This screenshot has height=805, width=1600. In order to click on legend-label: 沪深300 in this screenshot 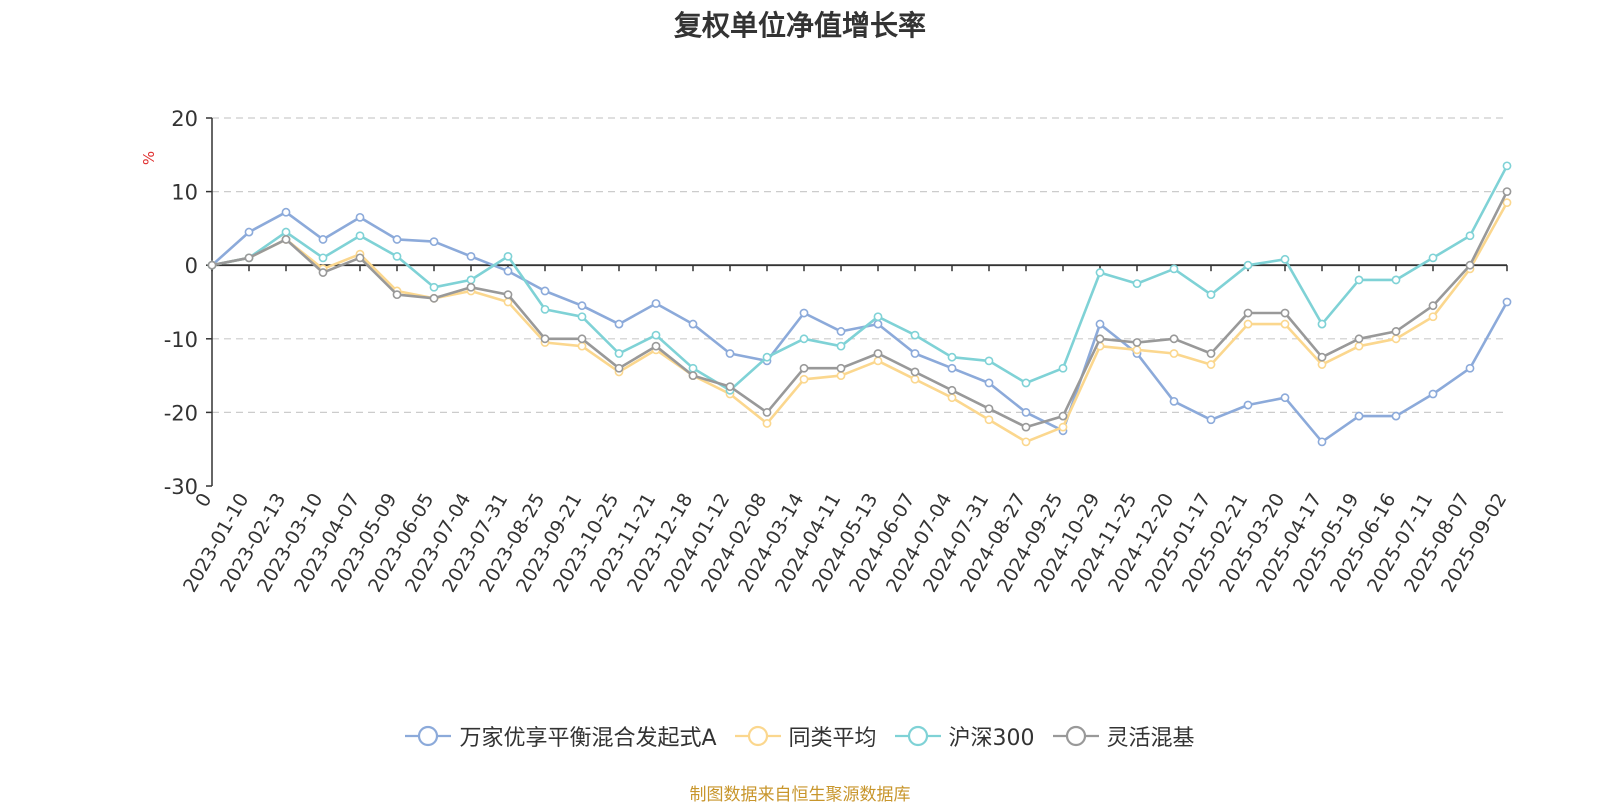, I will do `click(991, 738)`.